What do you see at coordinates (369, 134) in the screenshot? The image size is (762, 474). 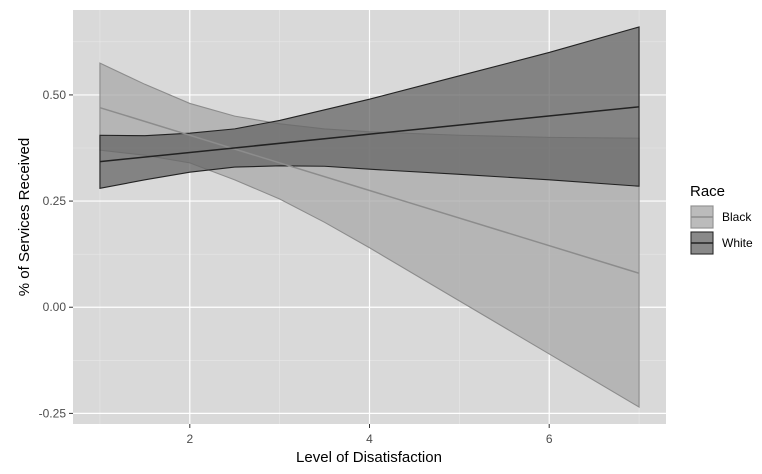 I see `fit-line-white` at bounding box center [369, 134].